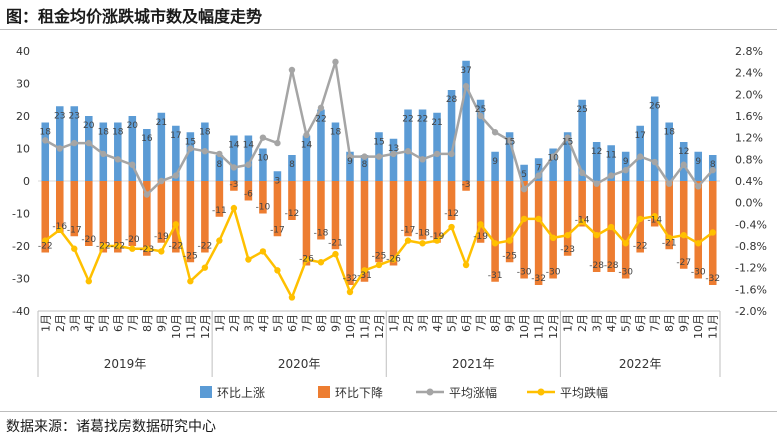 Image resolution: width=777 pixels, height=441 pixels. What do you see at coordinates (74, 323) in the screenshot?
I see `x-tick-label: 3月` at bounding box center [74, 323].